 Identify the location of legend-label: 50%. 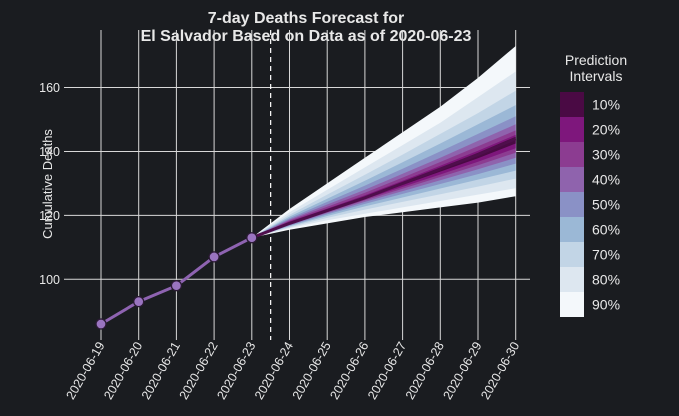
(606, 205).